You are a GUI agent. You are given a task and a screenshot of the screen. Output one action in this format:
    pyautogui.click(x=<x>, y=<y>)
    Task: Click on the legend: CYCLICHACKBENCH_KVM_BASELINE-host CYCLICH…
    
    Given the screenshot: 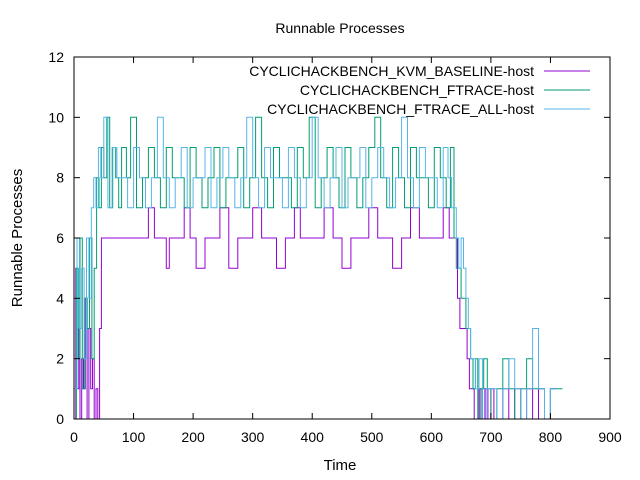 What is the action you would take?
    pyautogui.click(x=419, y=90)
    